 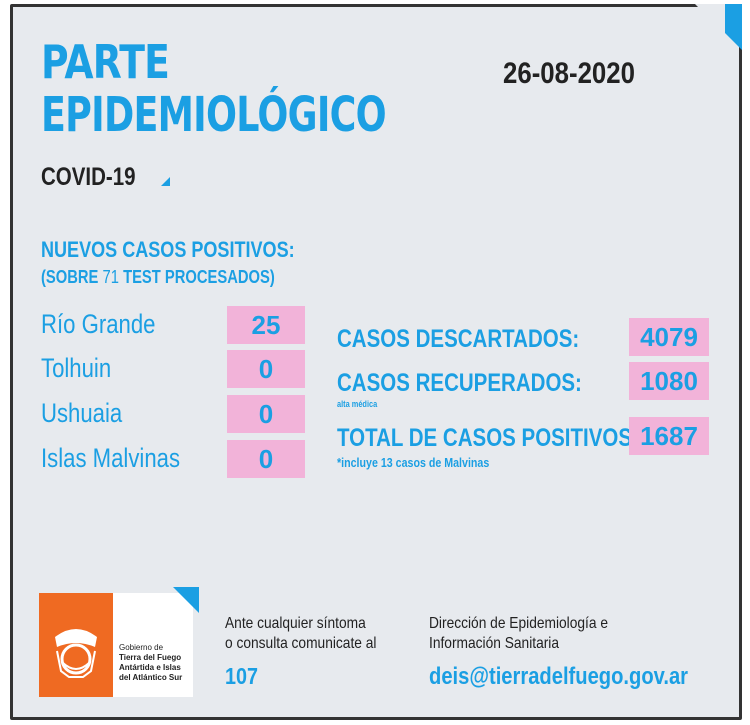 What do you see at coordinates (669, 436) in the screenshot?
I see `total-value: 1687` at bounding box center [669, 436].